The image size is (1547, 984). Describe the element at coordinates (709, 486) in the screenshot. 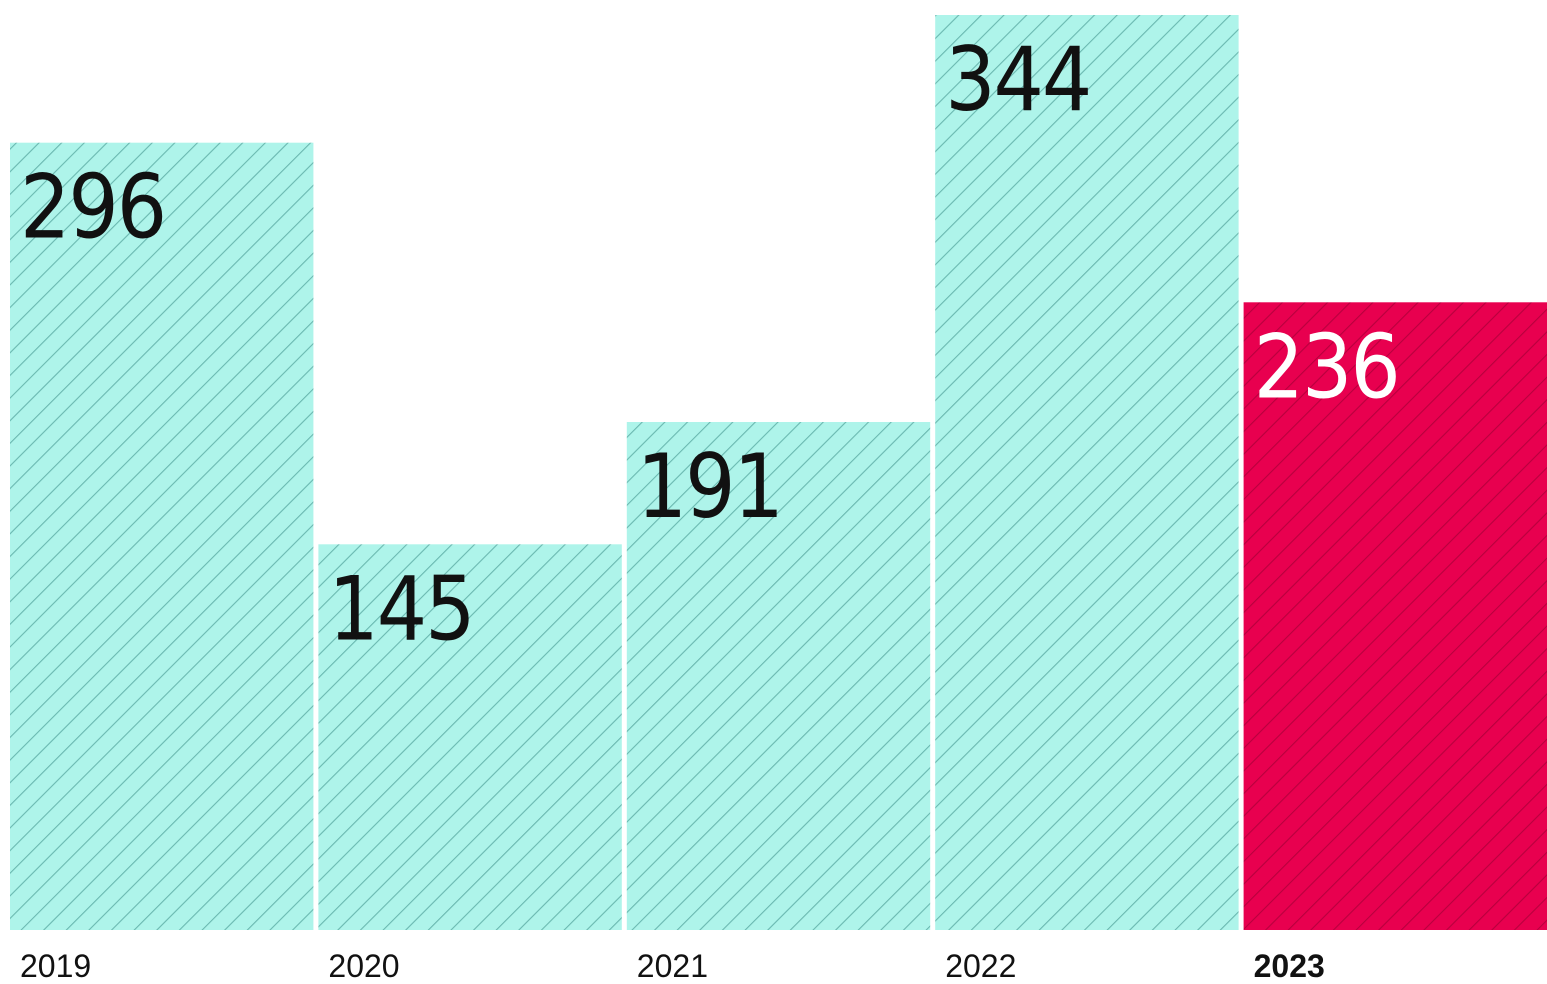

I see `value-label-2021: 191` at that location.